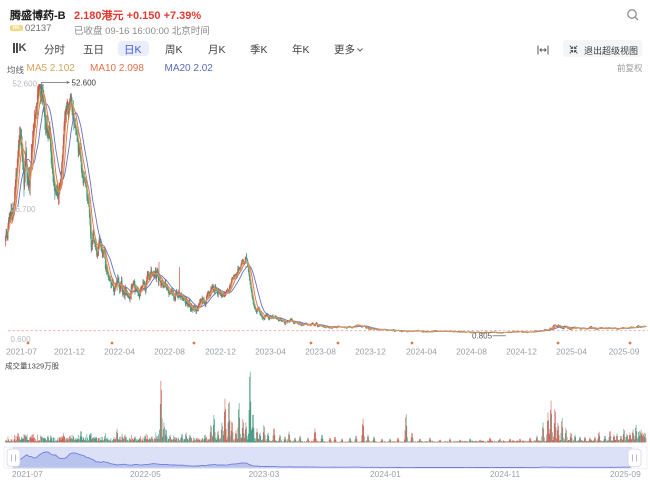  I want to click on svg-text: 26.700, so click(23, 209).